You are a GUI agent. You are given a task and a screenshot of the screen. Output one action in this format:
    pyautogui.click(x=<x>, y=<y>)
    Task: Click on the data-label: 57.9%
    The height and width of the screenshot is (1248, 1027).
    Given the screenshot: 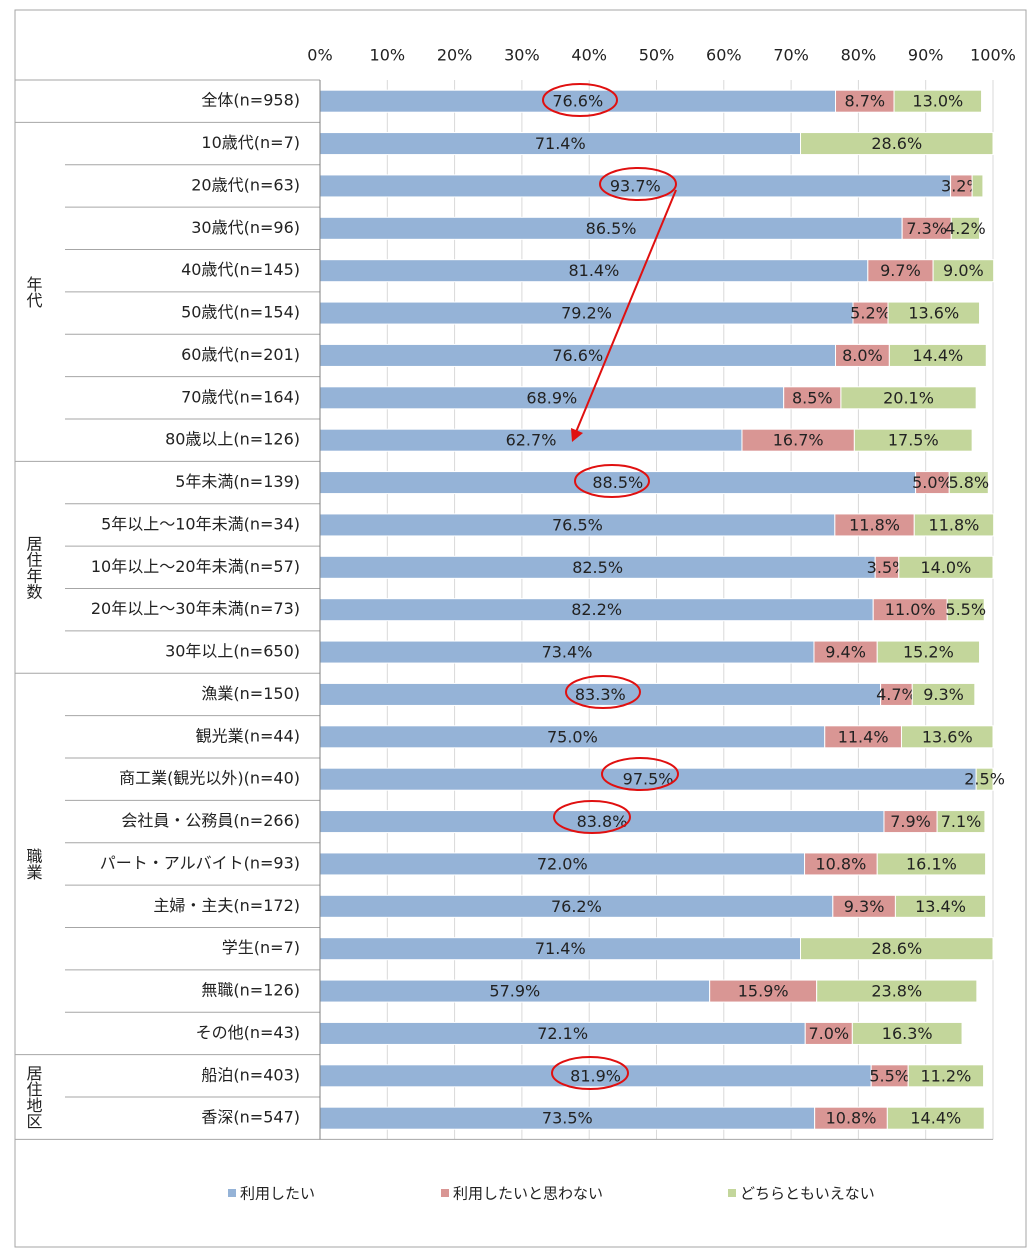 What is the action you would take?
    pyautogui.click(x=514, y=991)
    